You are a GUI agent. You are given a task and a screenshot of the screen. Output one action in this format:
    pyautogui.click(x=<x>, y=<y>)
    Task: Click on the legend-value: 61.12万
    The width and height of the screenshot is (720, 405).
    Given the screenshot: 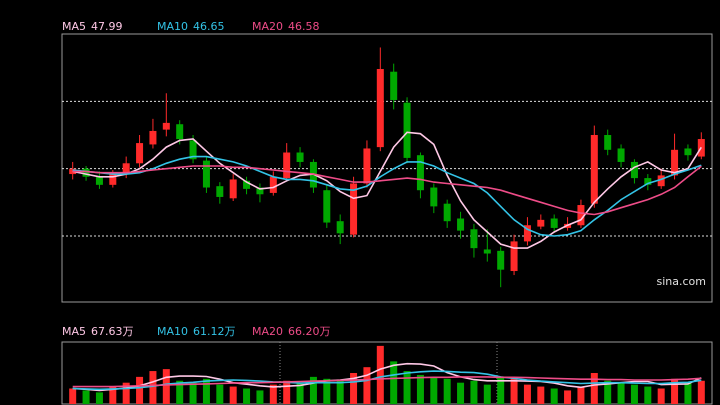 What is the action you would take?
    pyautogui.click(x=214, y=331)
    